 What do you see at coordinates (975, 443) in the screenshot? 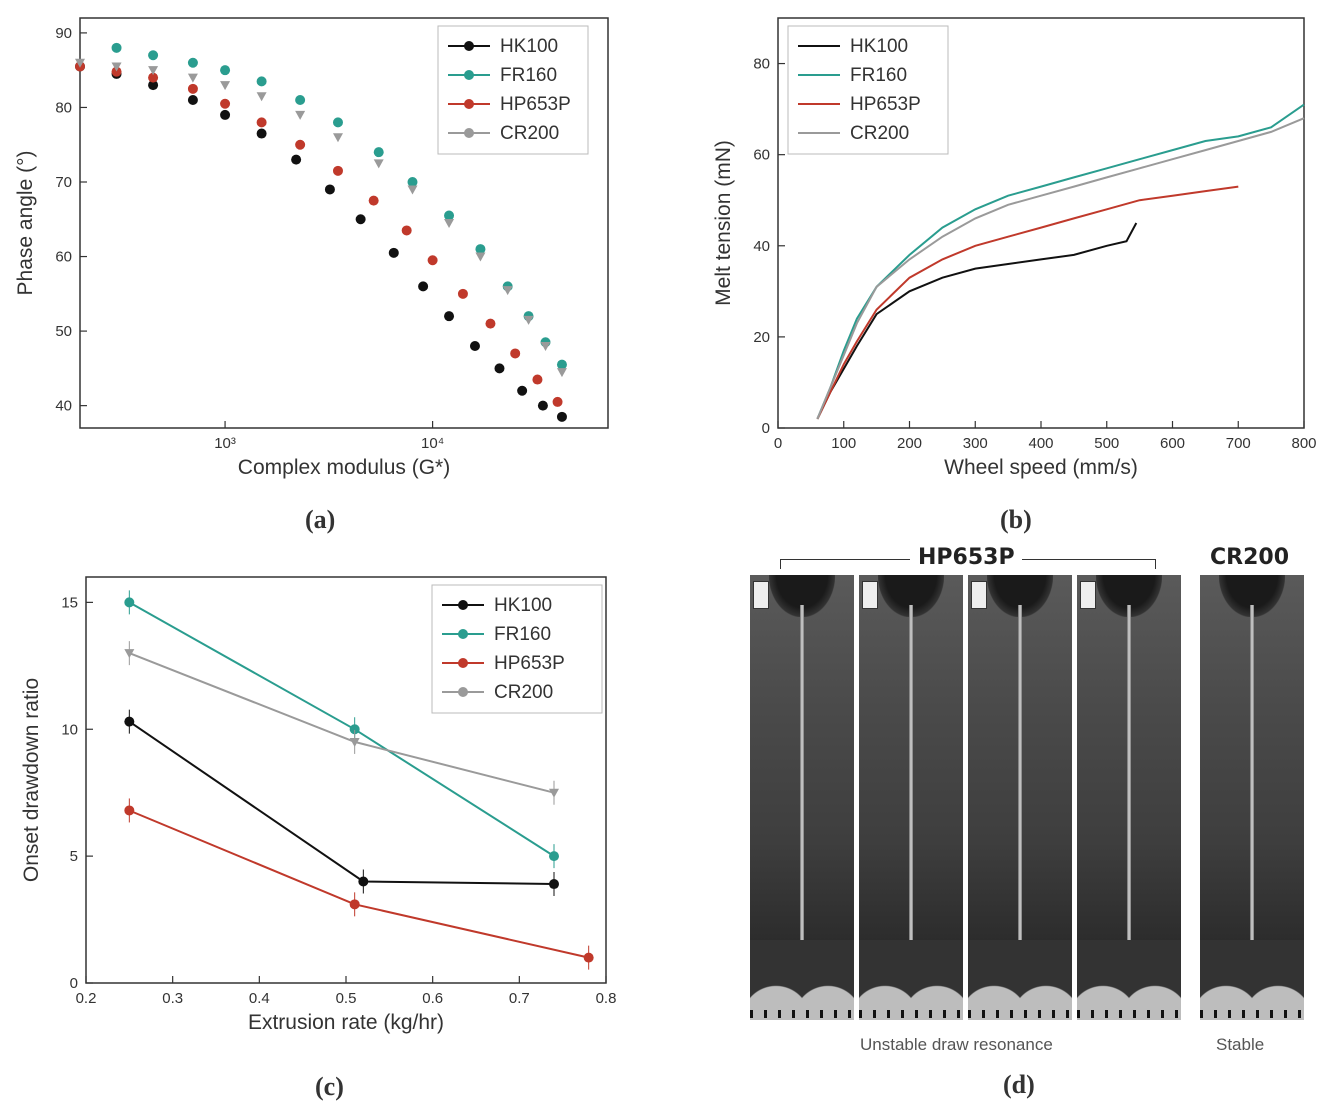
I see `x-tick-label: 300` at bounding box center [975, 443].